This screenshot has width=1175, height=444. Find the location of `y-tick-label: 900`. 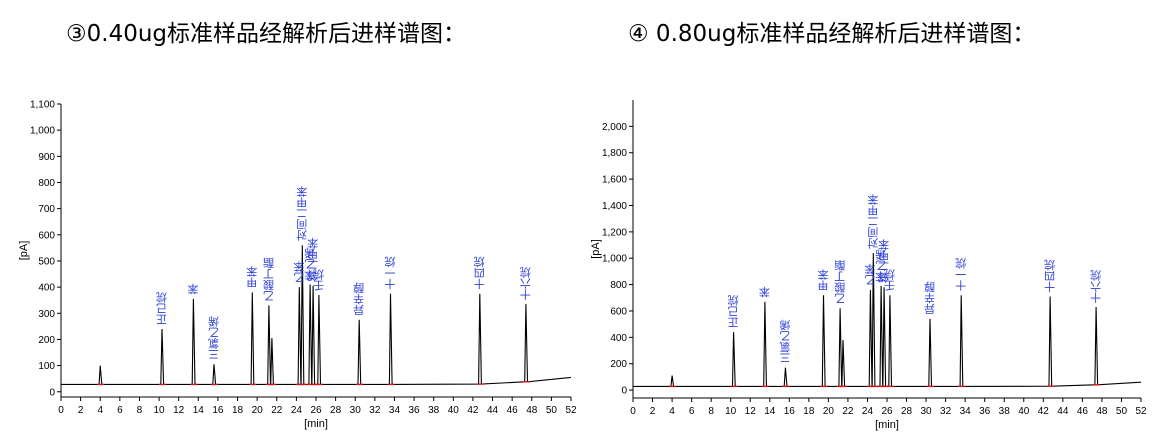

y-tick-label: 900 is located at coordinates (46, 157).